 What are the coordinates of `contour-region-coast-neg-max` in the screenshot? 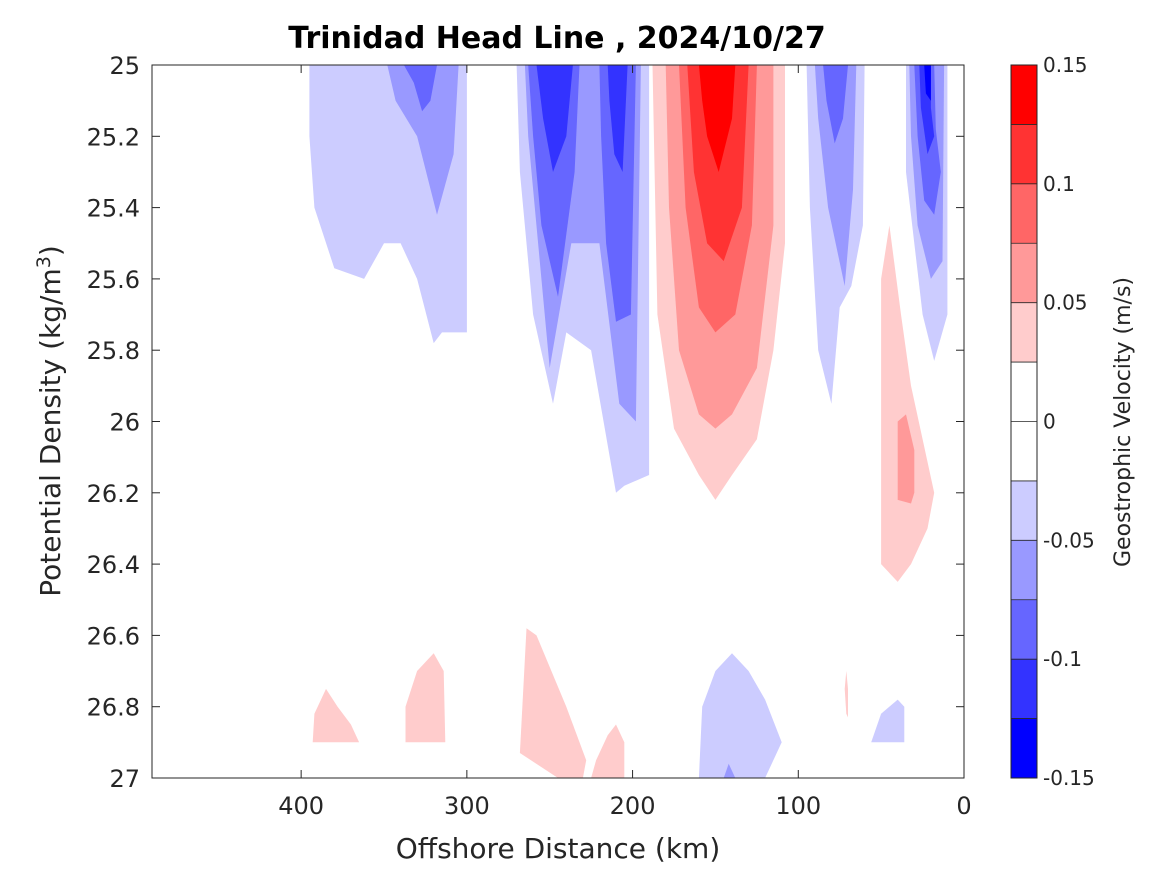 It's located at (927, 83).